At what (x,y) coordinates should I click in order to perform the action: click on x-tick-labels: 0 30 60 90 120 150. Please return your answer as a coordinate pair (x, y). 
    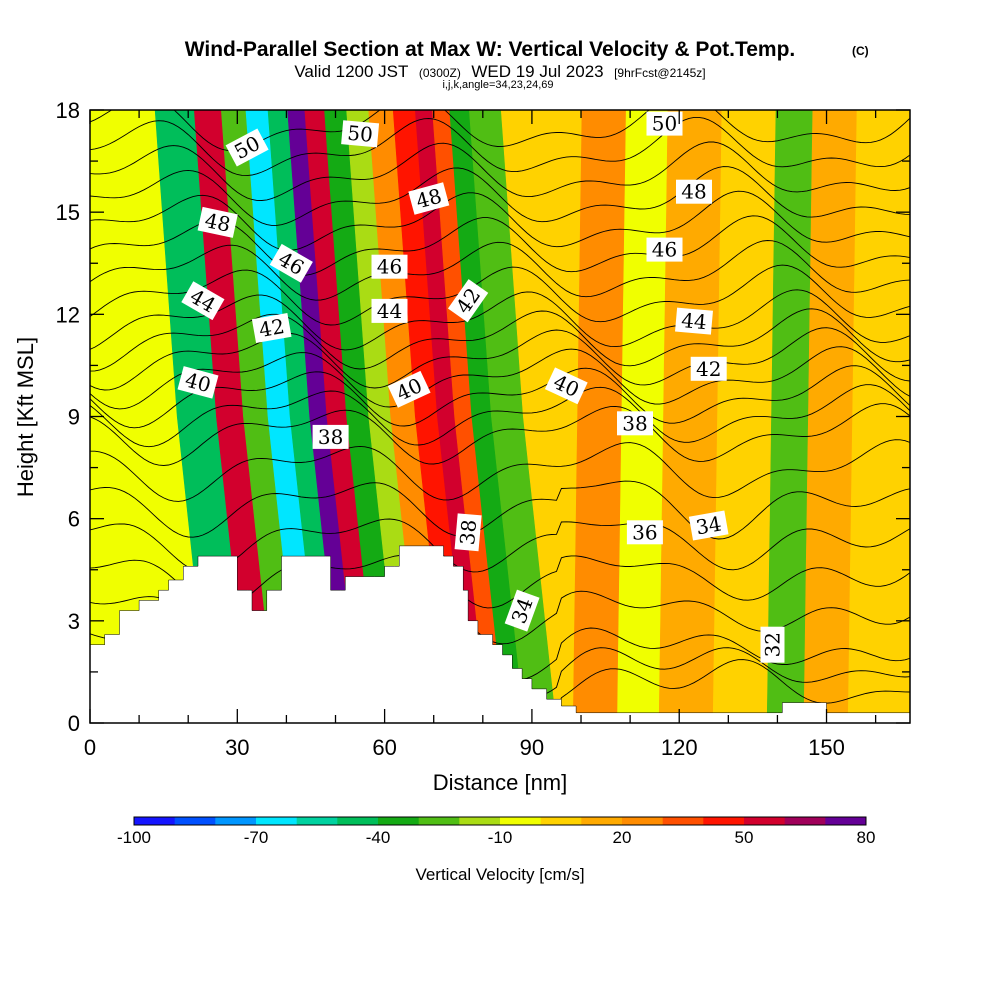
    Looking at the image, I should click on (464, 747).